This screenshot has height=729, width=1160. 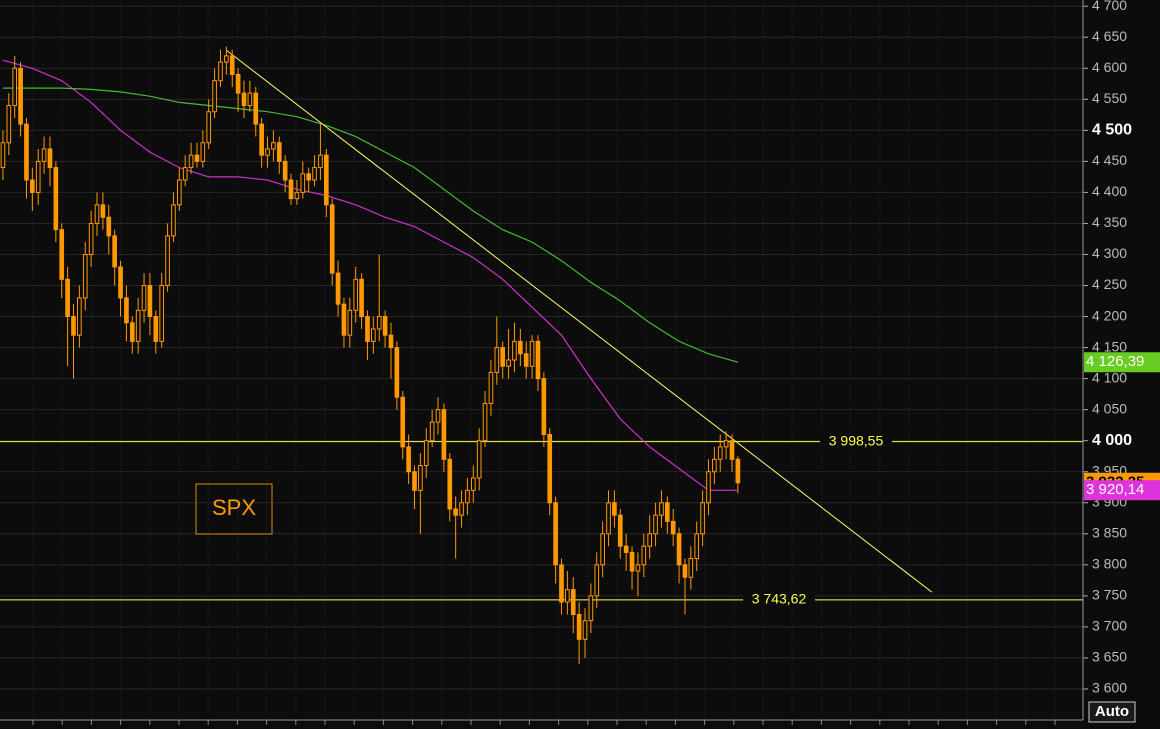 I want to click on level-label: 3 743,62, so click(x=779, y=599).